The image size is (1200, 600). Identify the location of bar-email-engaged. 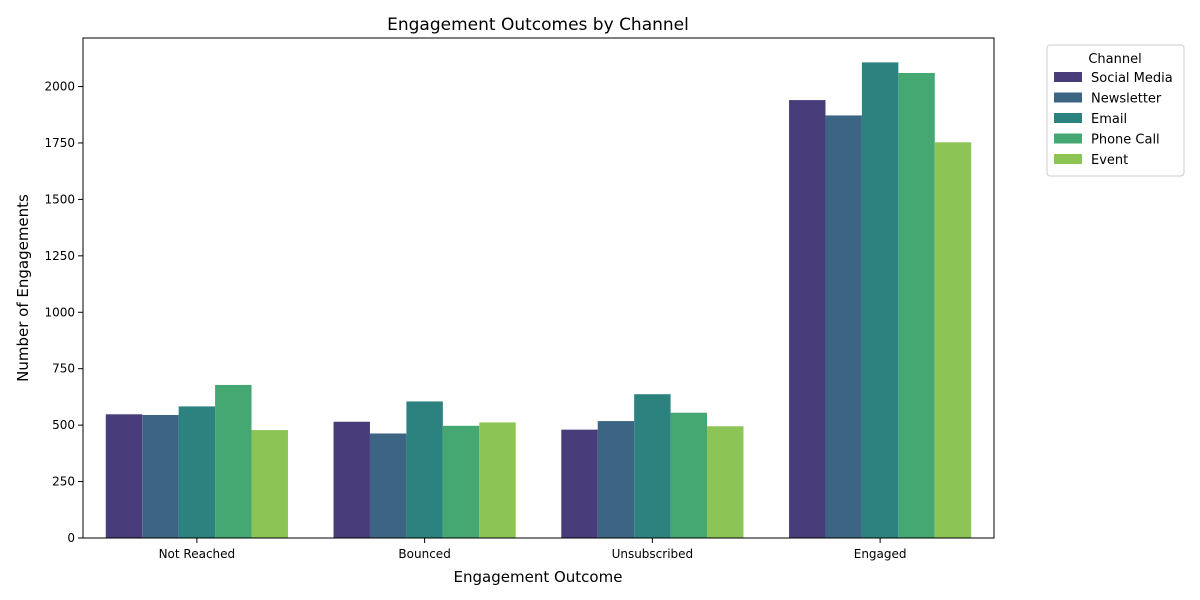
(880, 300).